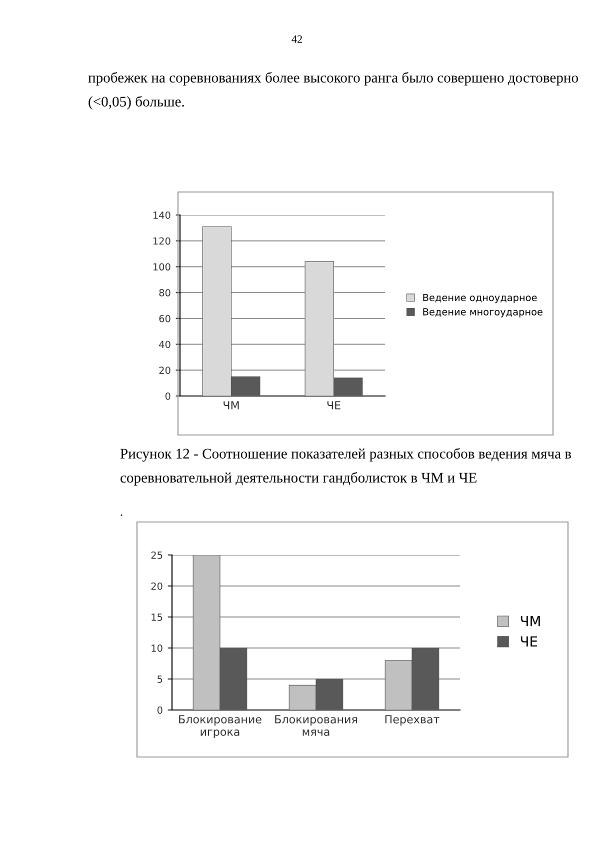 The width and height of the screenshot is (595, 842). I want to click on y-tick-label: 5, so click(160, 679).